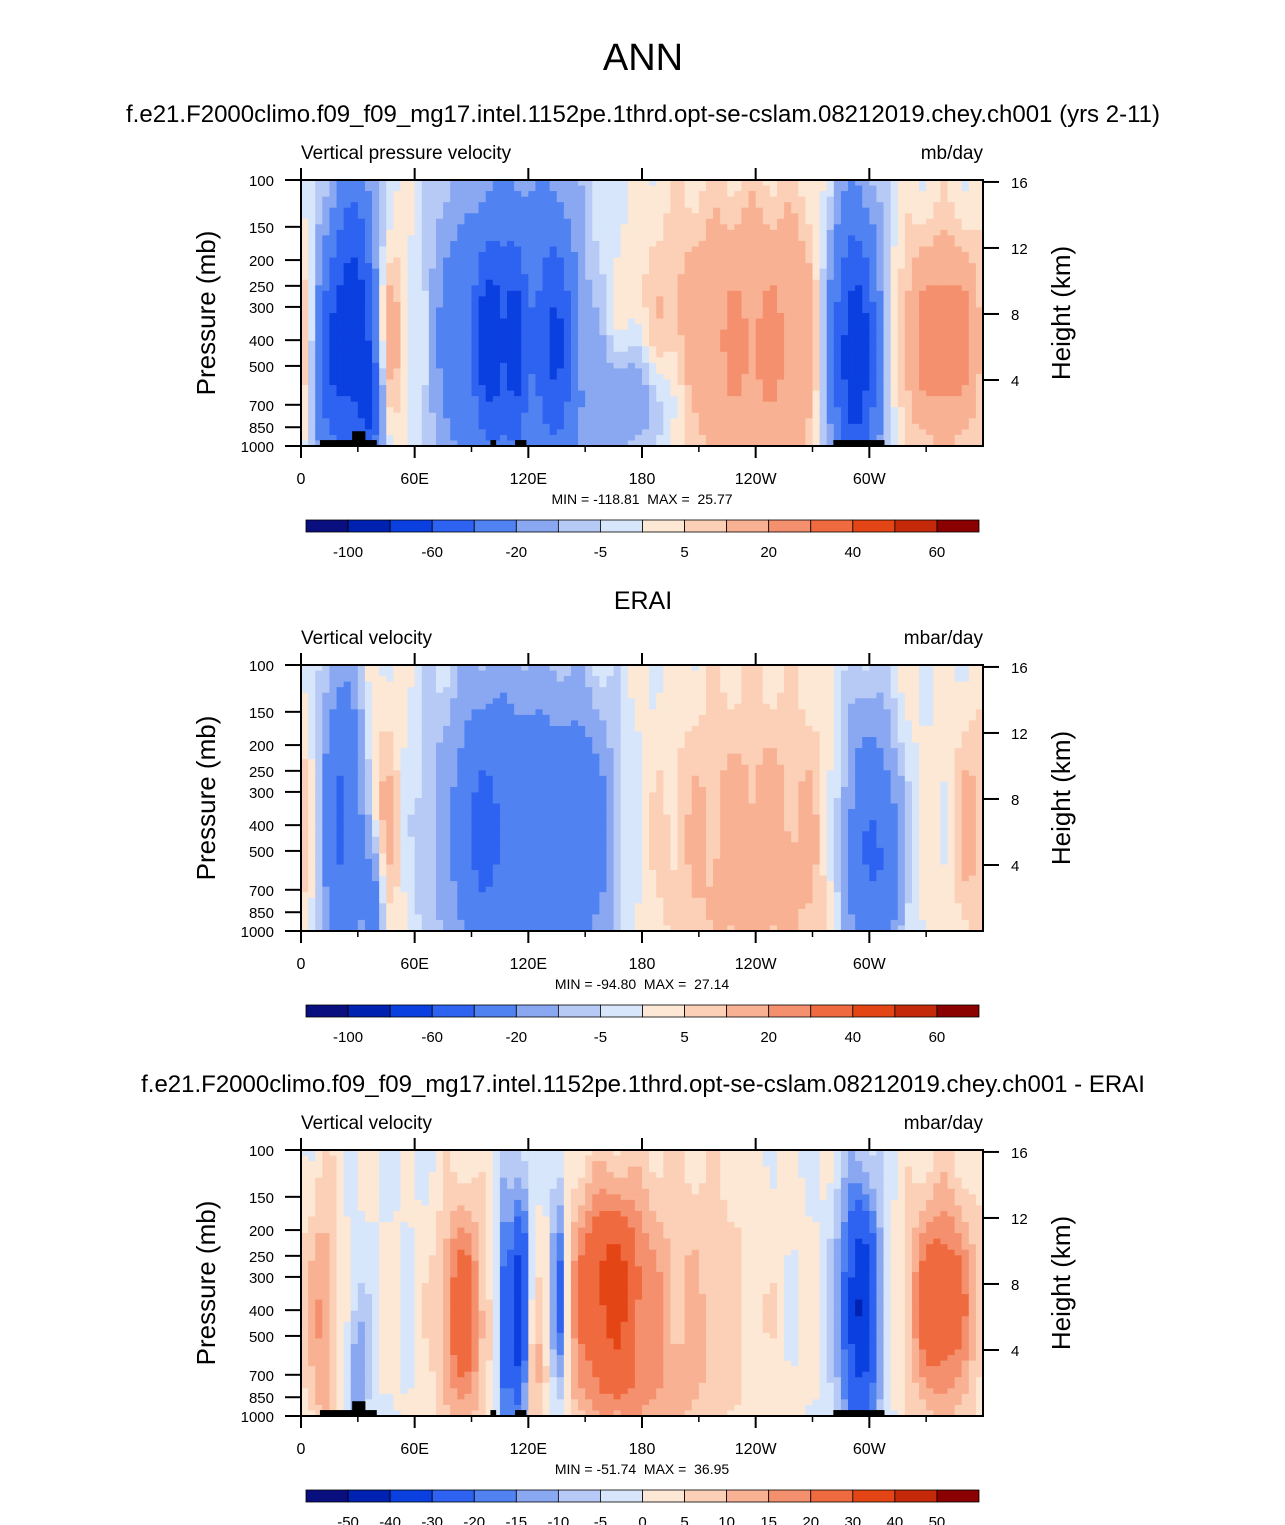  Describe the element at coordinates (327, 526) in the screenshot. I see `colorbar-swatch` at that location.